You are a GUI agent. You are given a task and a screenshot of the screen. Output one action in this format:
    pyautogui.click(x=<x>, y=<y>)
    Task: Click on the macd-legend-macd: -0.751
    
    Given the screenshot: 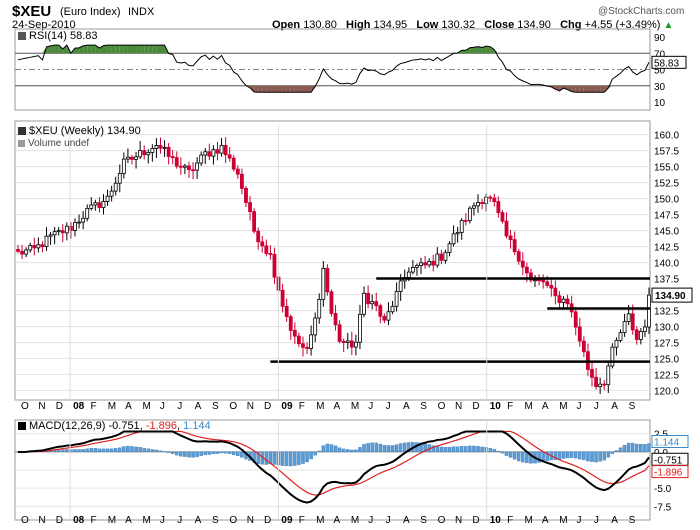 What is the action you would take?
    pyautogui.click(x=124, y=426)
    